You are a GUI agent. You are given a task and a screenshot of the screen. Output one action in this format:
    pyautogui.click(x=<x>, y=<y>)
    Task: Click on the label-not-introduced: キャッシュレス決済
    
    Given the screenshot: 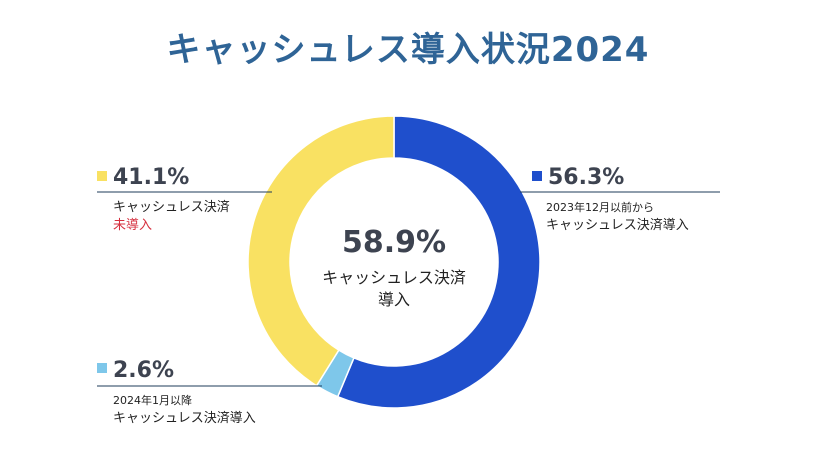 What is the action you would take?
    pyautogui.click(x=171, y=207)
    